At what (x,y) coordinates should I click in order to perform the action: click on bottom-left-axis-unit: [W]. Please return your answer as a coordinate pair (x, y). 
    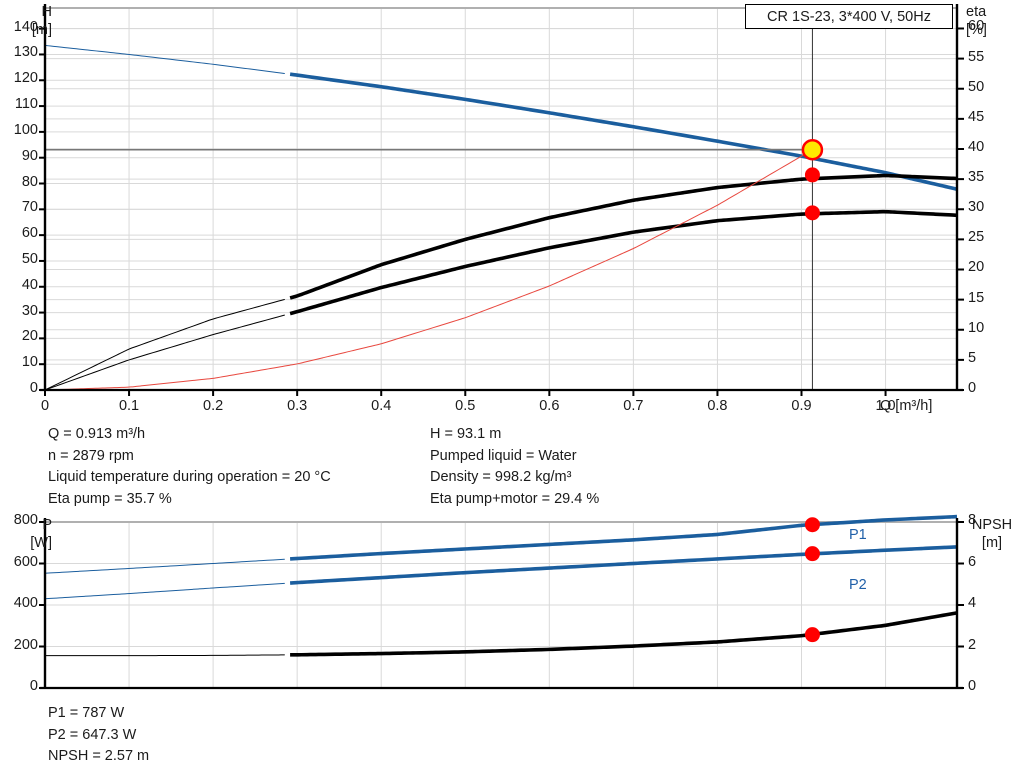
    Looking at the image, I should click on (41, 543).